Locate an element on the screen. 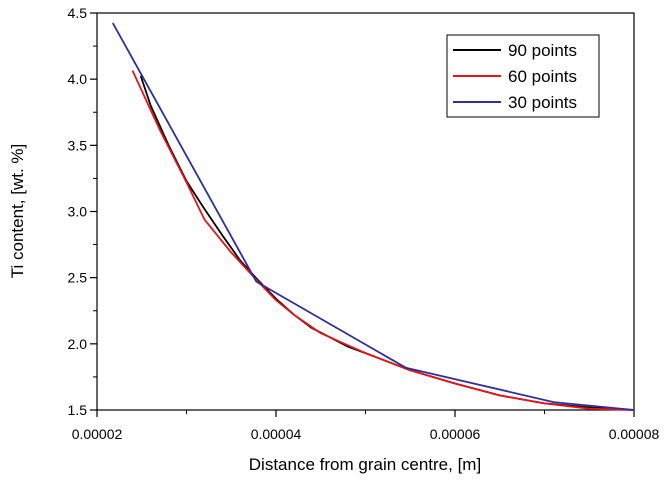 The image size is (668, 485). y-tick-label: 4.5 is located at coordinates (78, 13).